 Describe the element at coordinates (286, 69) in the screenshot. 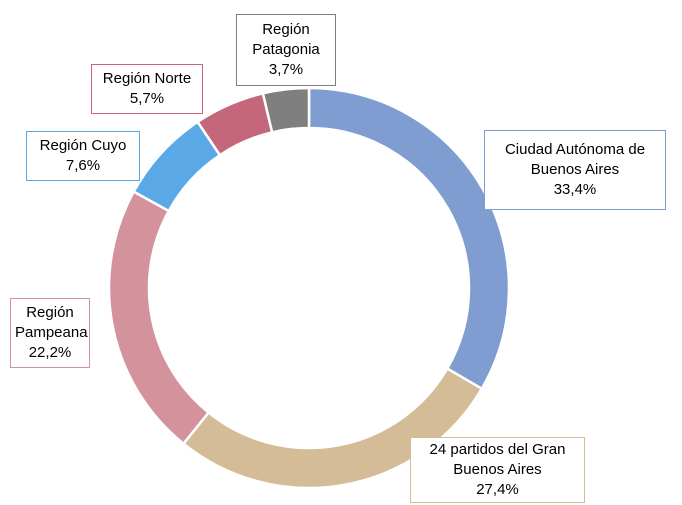

I see `value-label: 3,7%` at that location.